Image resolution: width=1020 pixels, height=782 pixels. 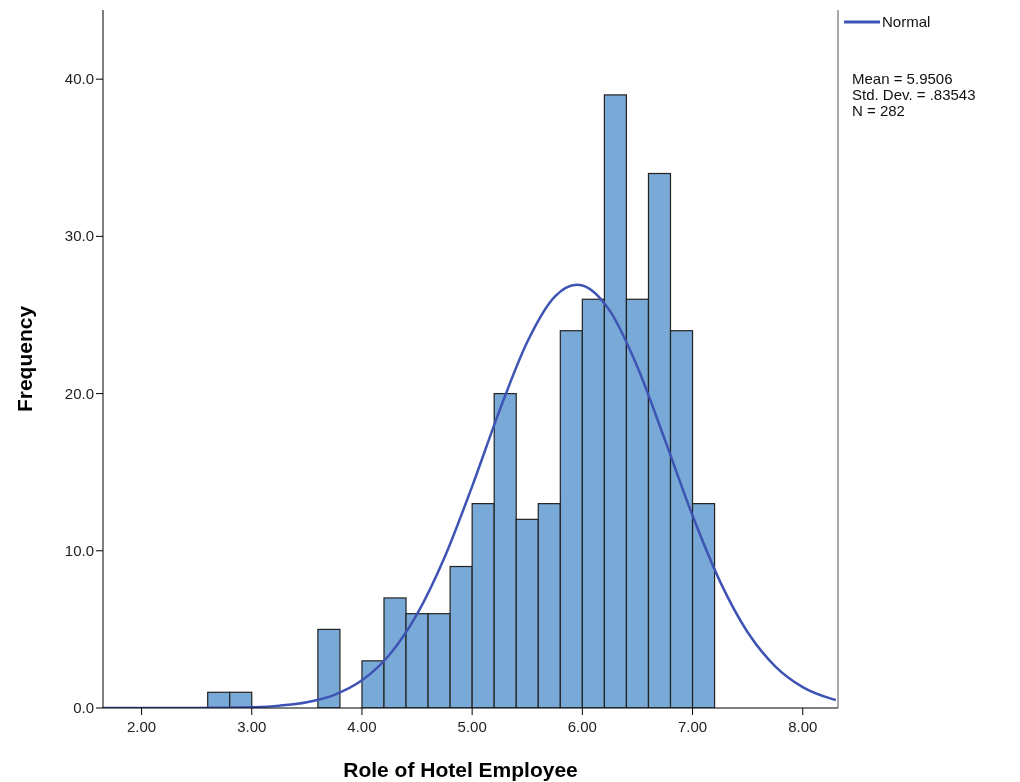 What do you see at coordinates (79, 236) in the screenshot?
I see `y-tick-label: 30.0` at bounding box center [79, 236].